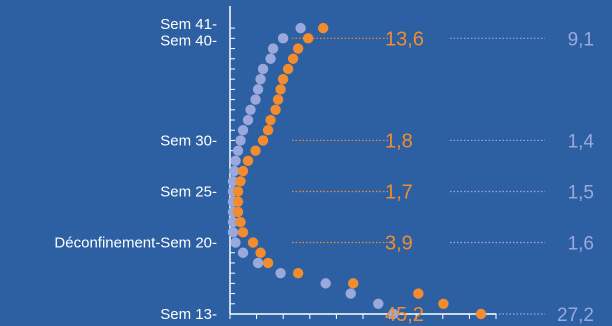 The image size is (612, 326). What do you see at coordinates (404, 39) in the screenshot?
I see `orange-value-label: 13,6` at bounding box center [404, 39].